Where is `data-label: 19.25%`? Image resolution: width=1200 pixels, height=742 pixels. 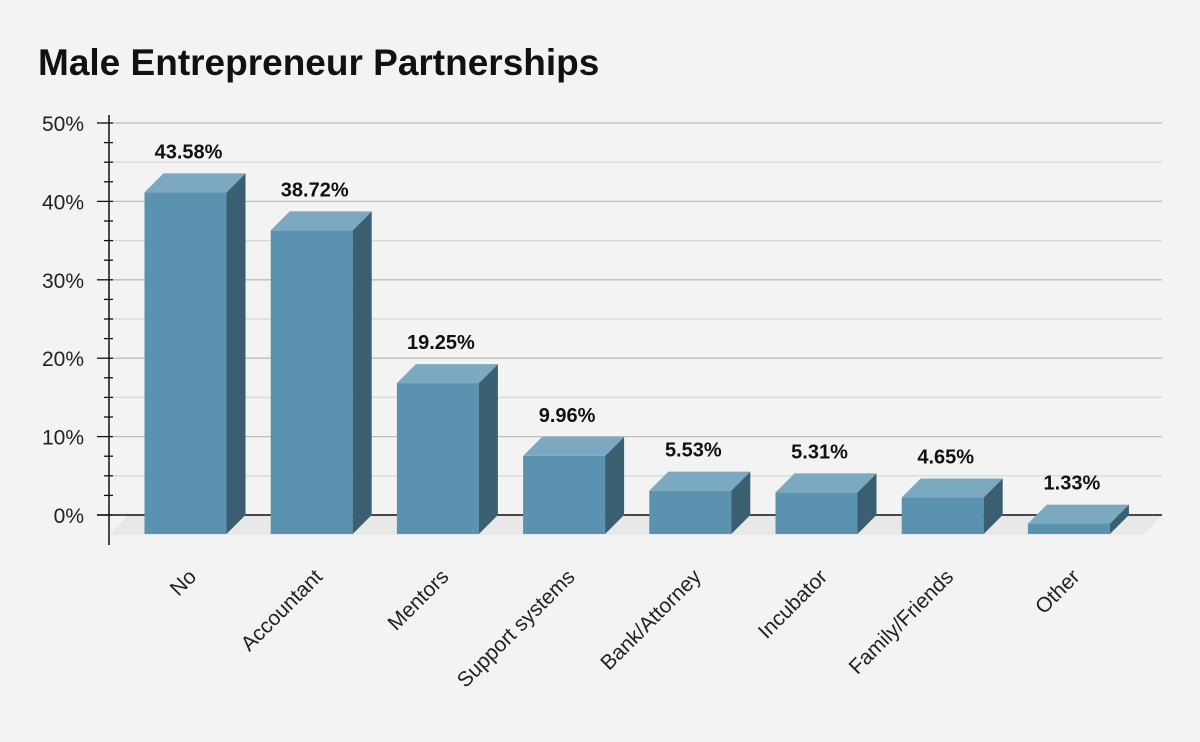 data-label: 19.25% is located at coordinates (441, 343).